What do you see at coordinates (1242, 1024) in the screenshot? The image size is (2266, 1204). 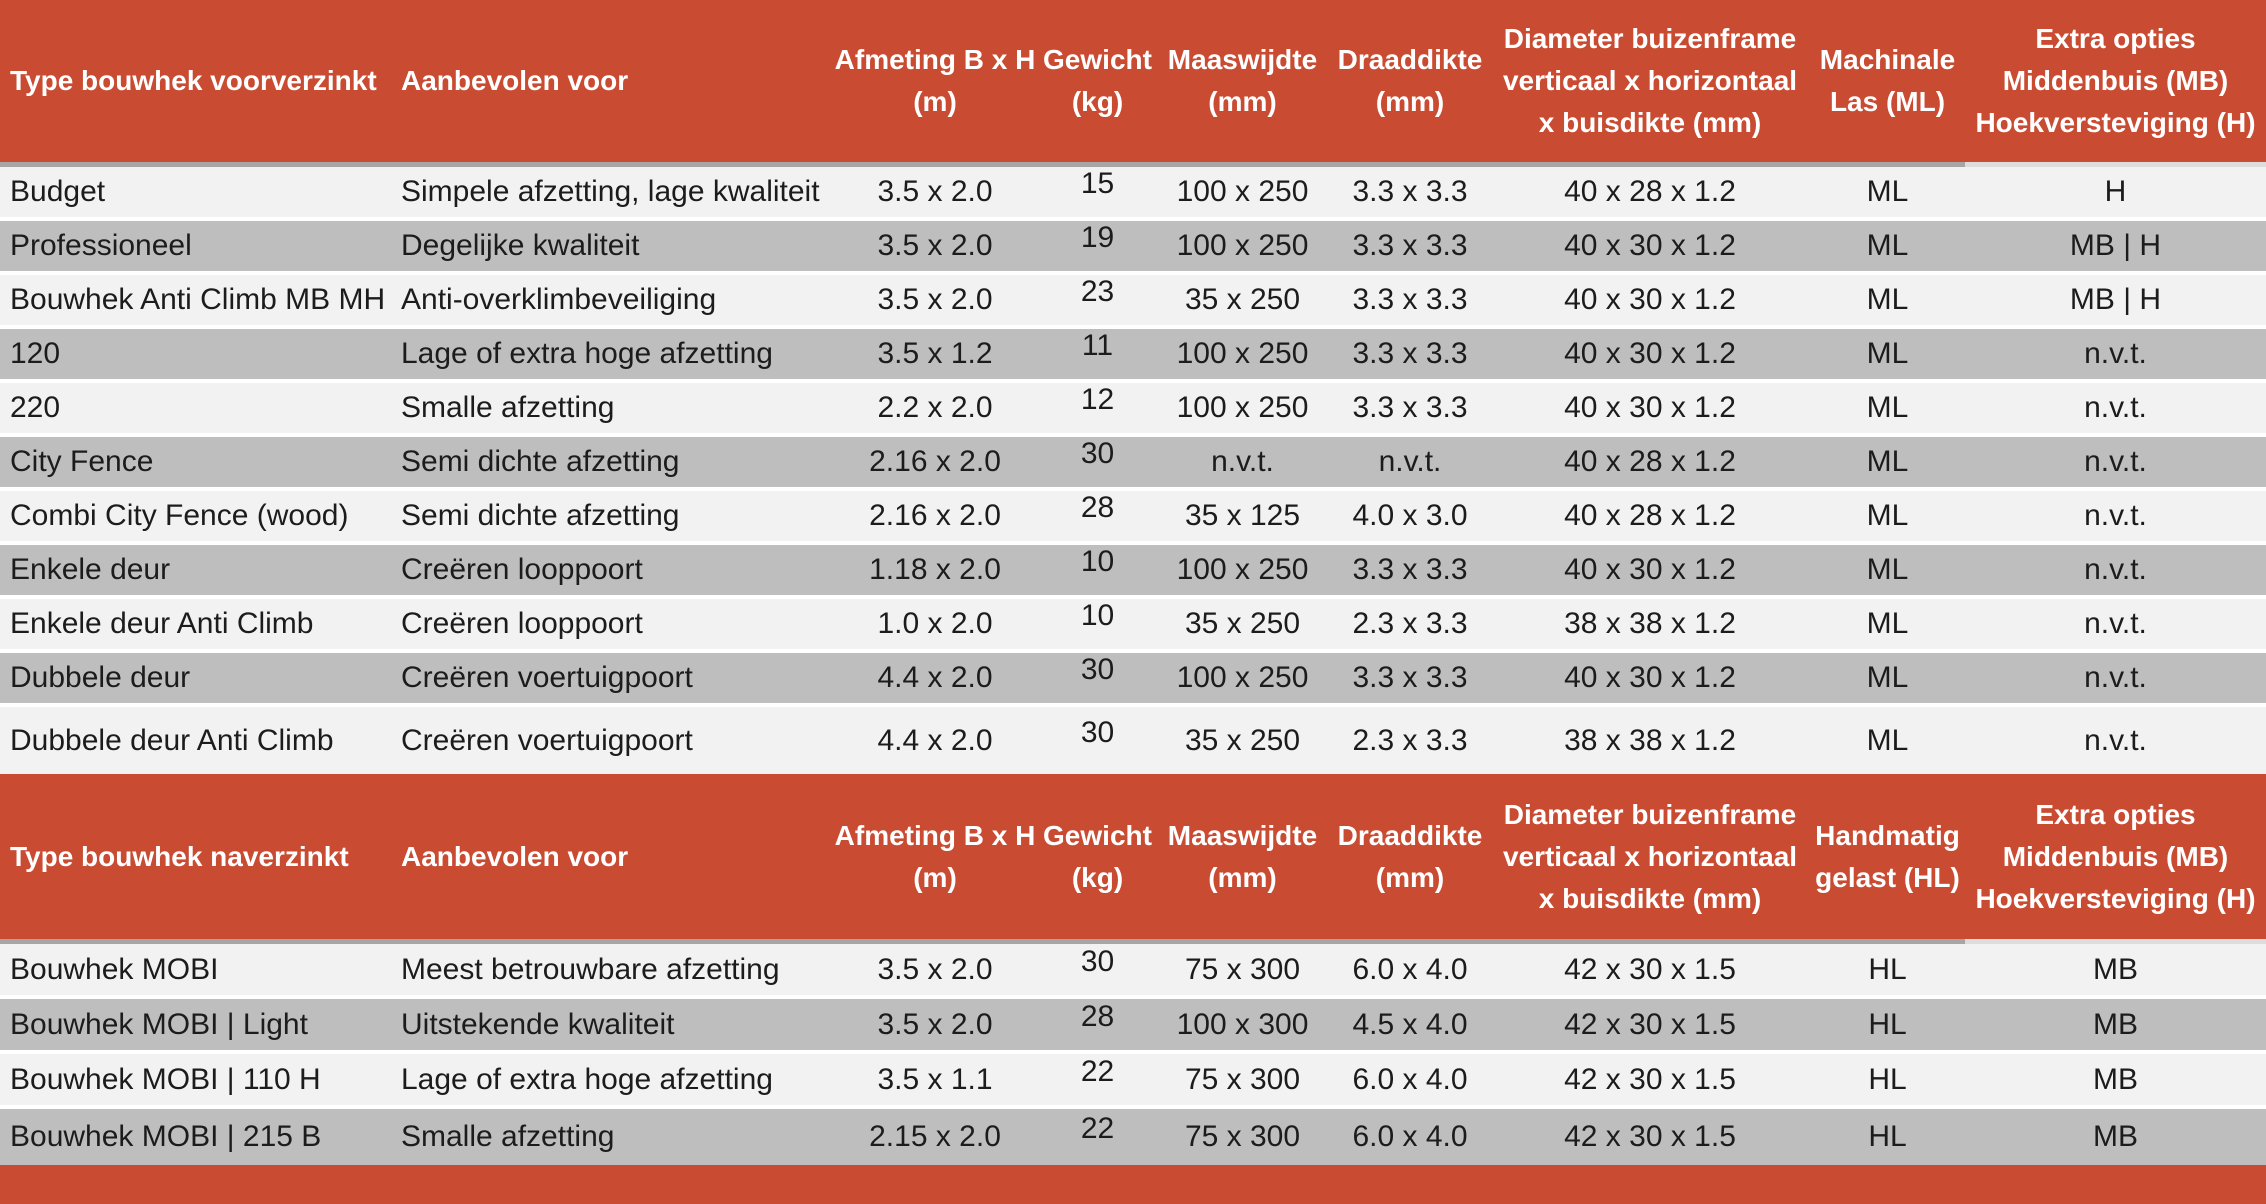 I see `table-cell: 100 x 300` at bounding box center [1242, 1024].